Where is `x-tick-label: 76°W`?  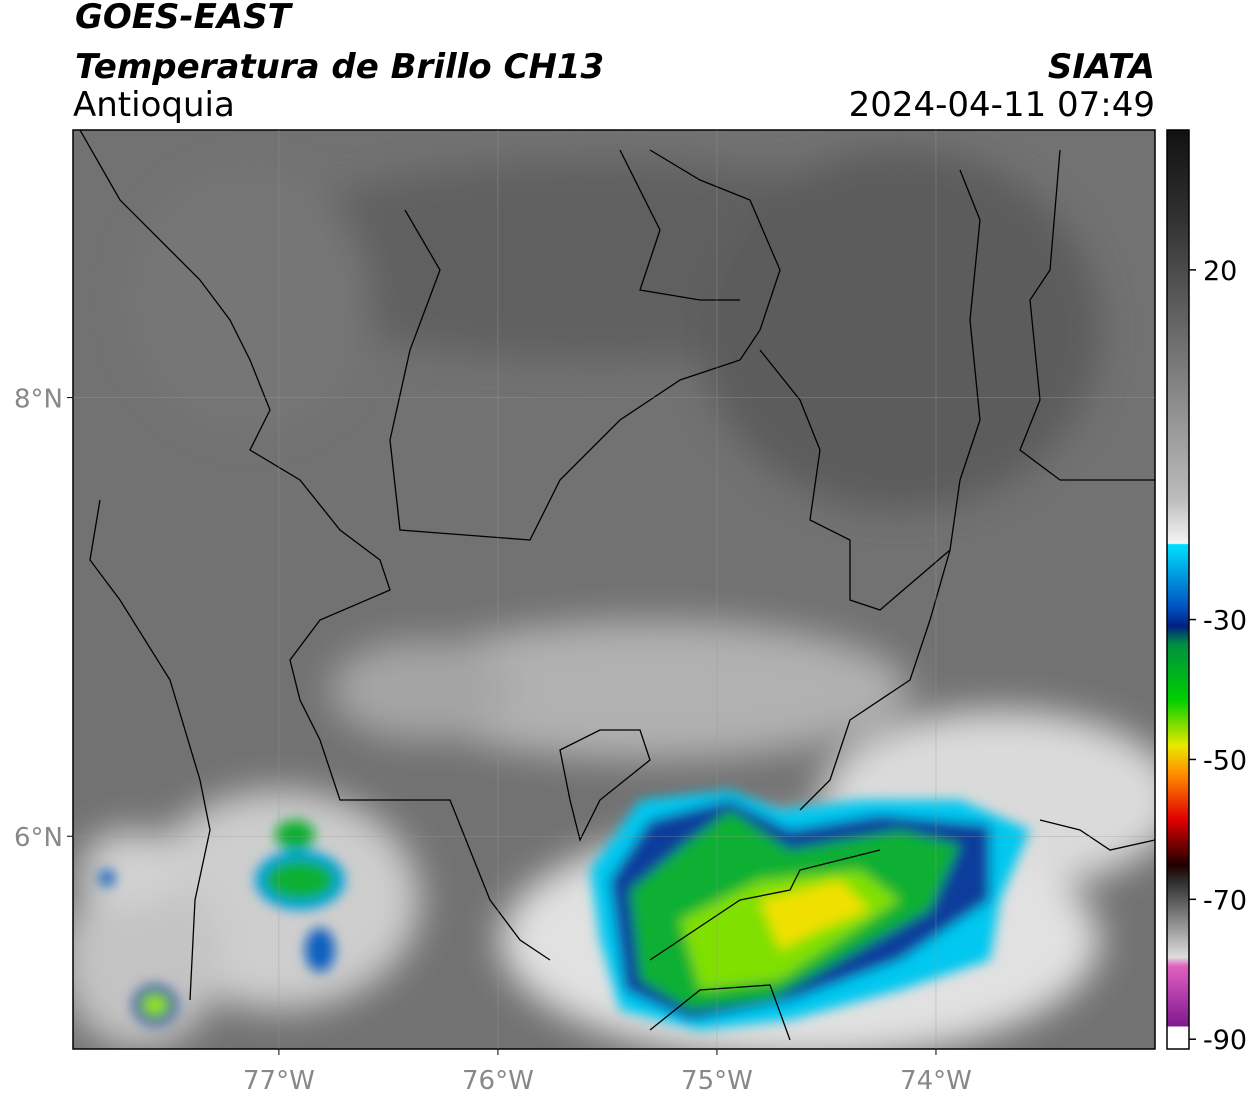
x-tick-label: 76°W is located at coordinates (498, 1081).